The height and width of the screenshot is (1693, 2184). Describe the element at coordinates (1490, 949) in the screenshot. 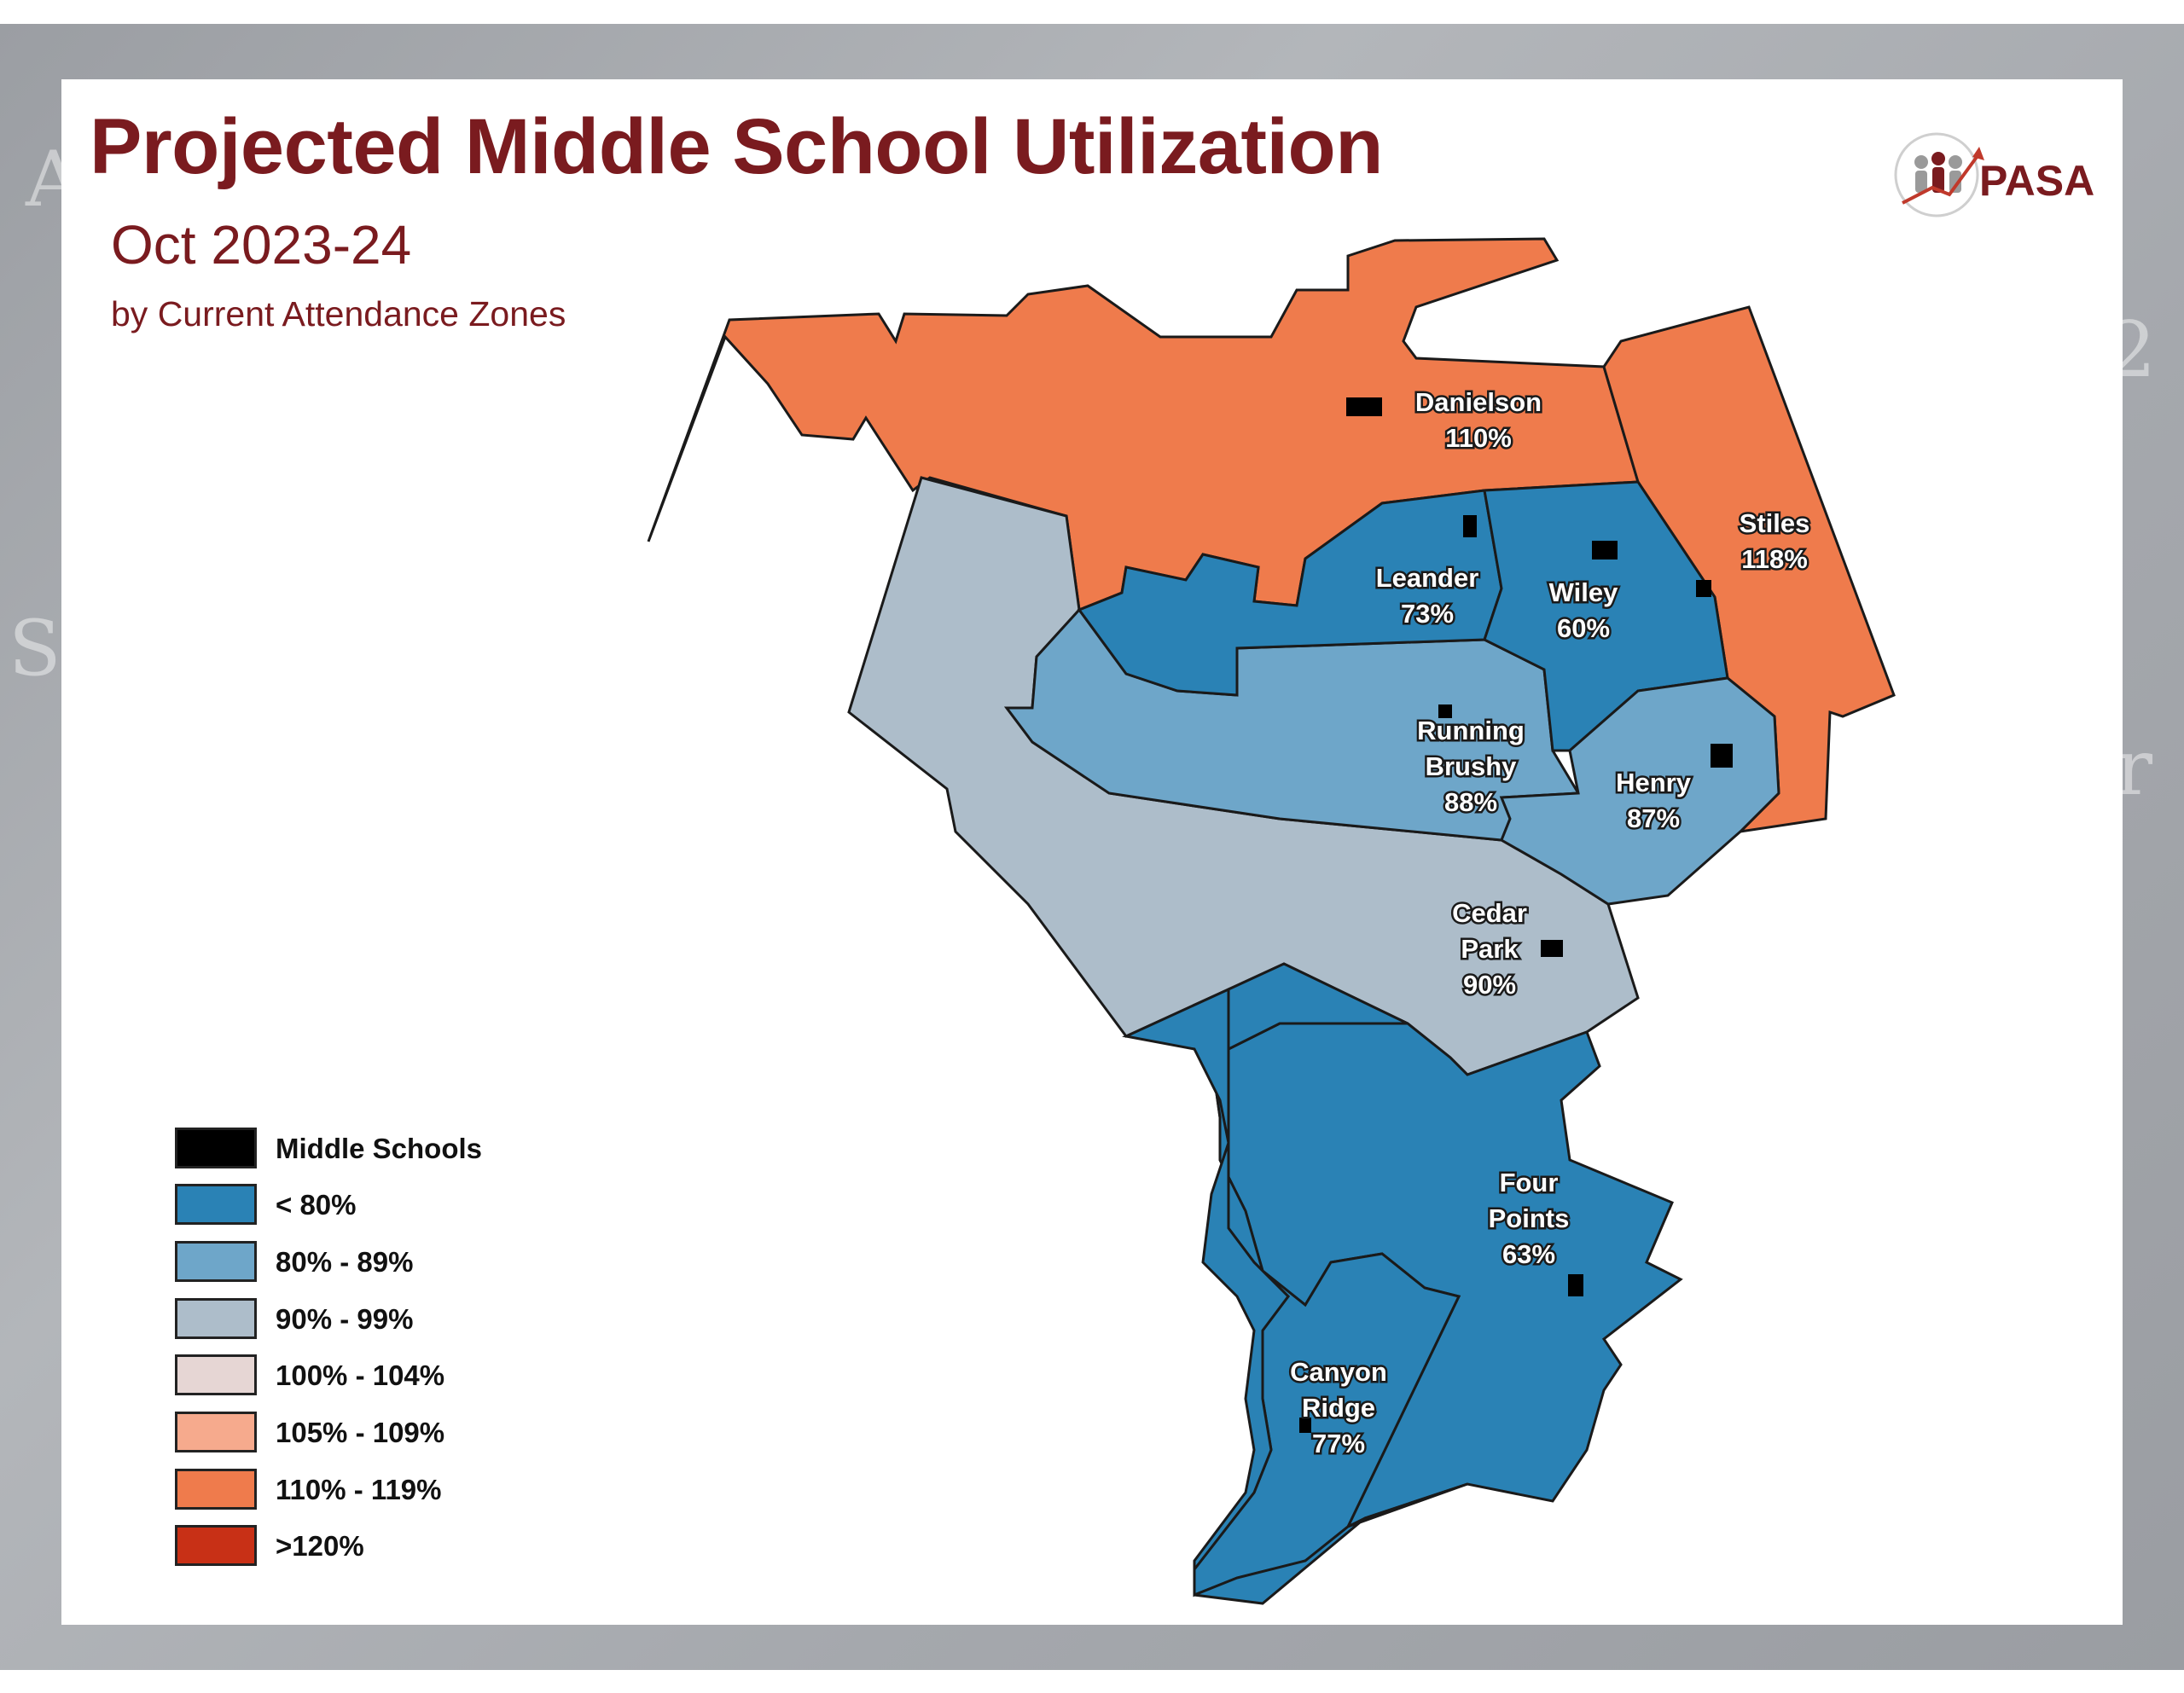

I see `zone-label-cedar-park: Park` at that location.